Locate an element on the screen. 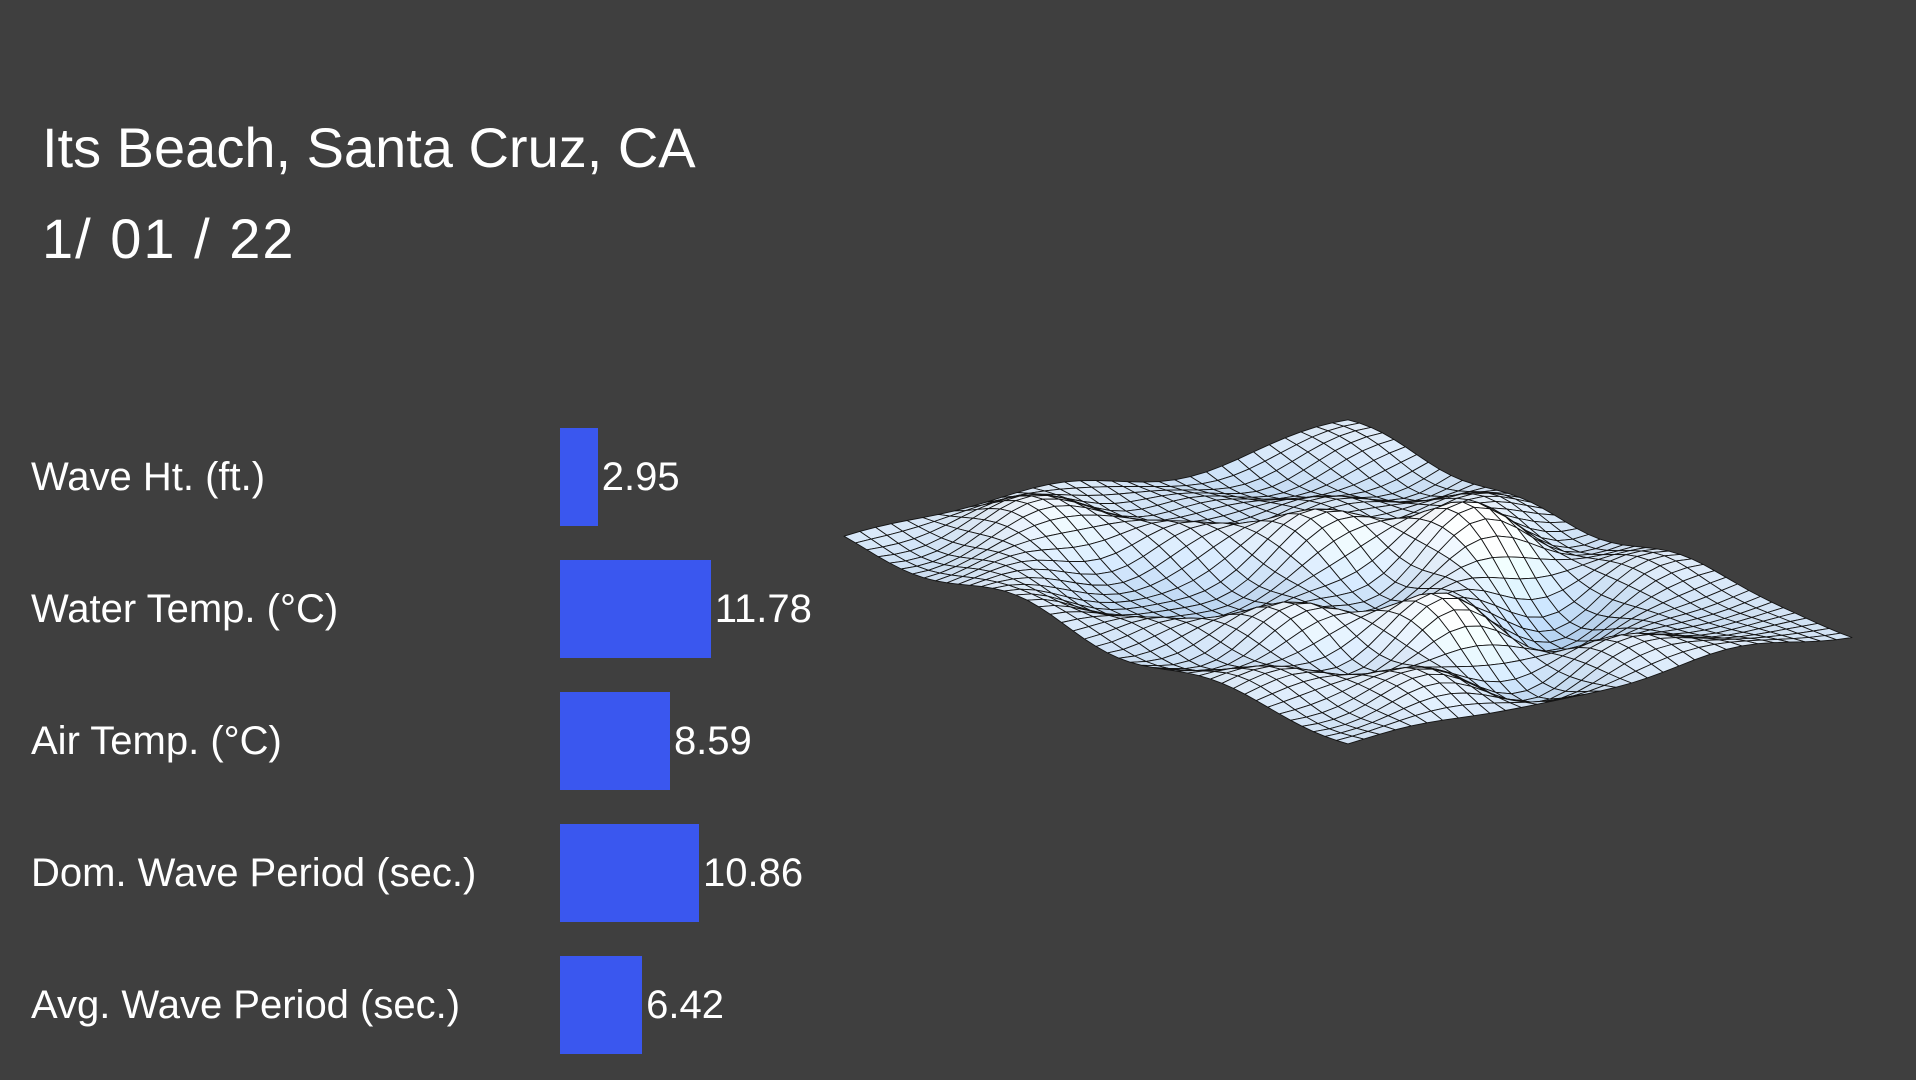 The width and height of the screenshot is (1916, 1080). header: Its Beach, Santa Cruz, CA 1/ 01 / 22 is located at coordinates (369, 193).